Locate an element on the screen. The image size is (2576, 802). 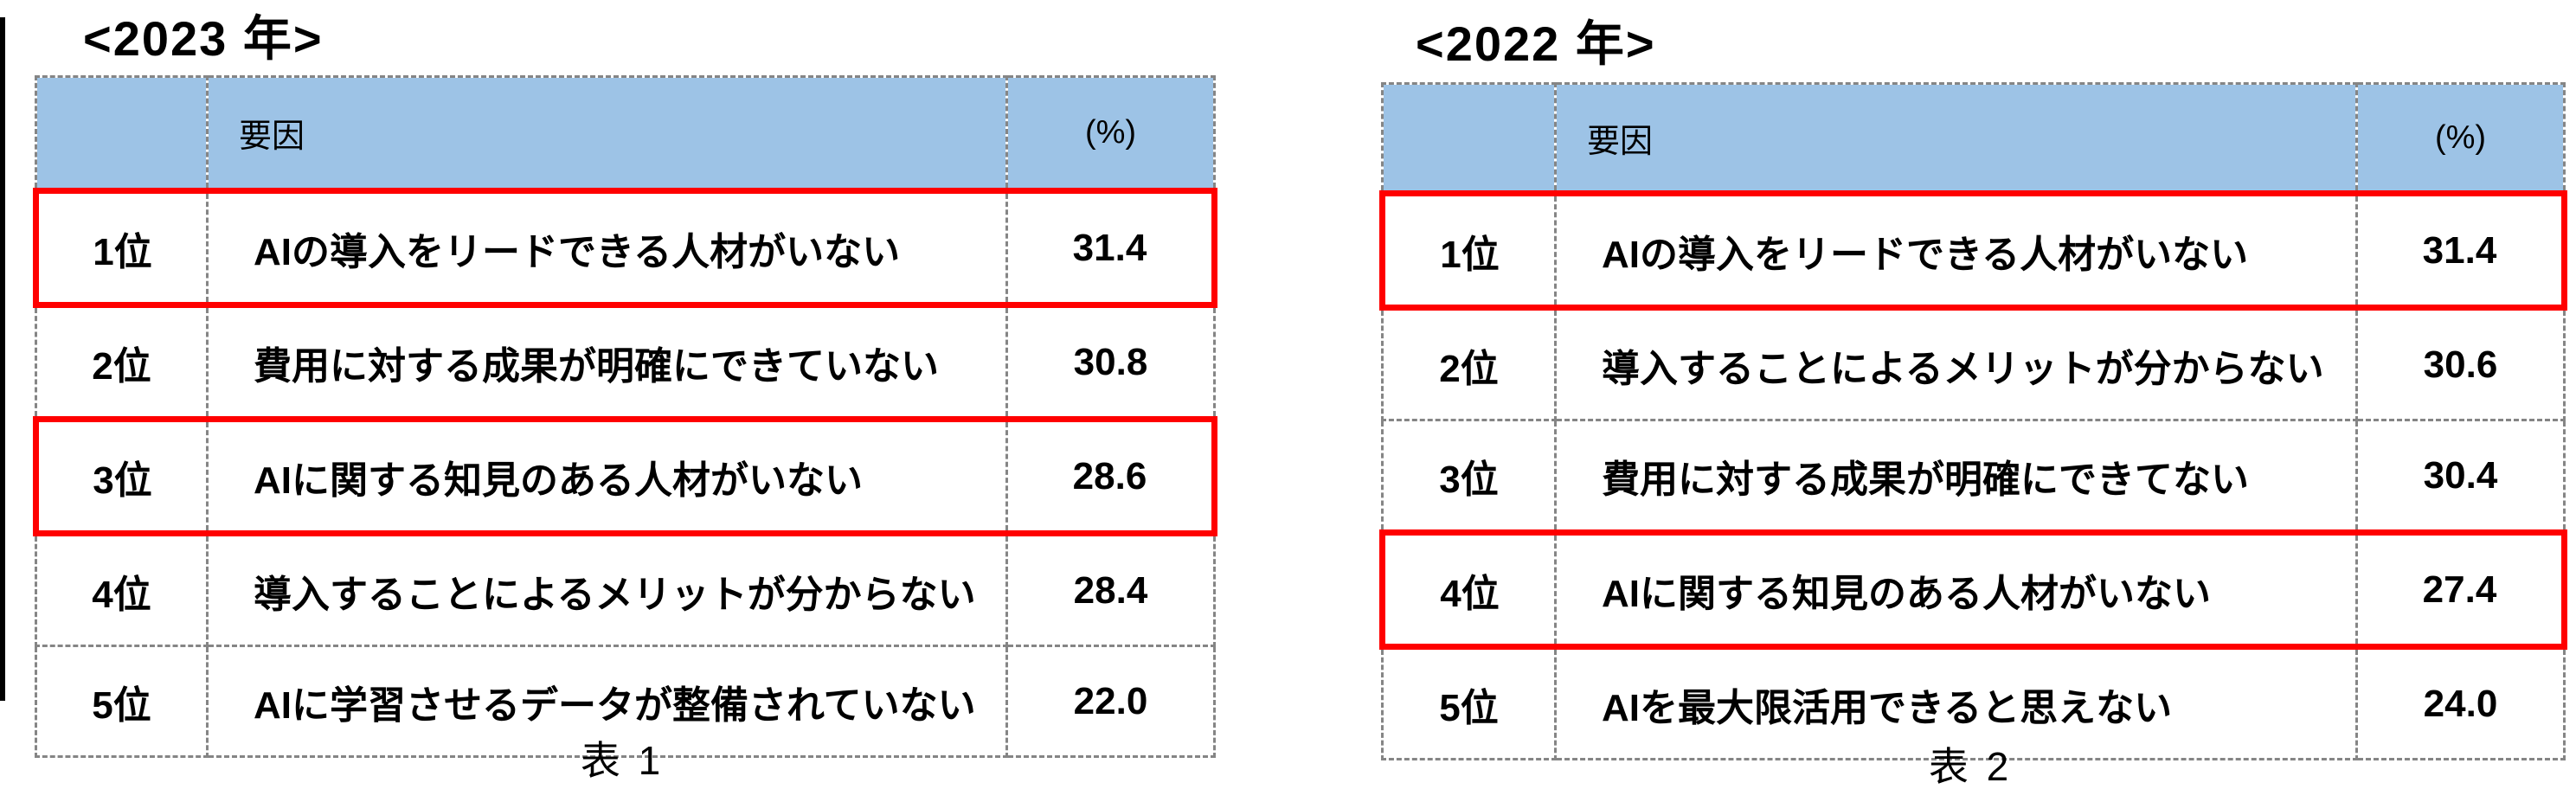
percent-cell: 30.4 is located at coordinates (2461, 476).